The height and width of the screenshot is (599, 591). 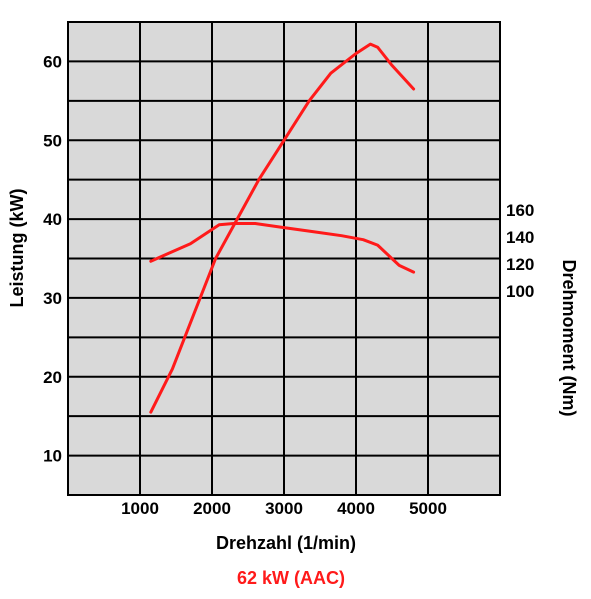 I want to click on y-tick-label: 60, so click(x=52, y=61).